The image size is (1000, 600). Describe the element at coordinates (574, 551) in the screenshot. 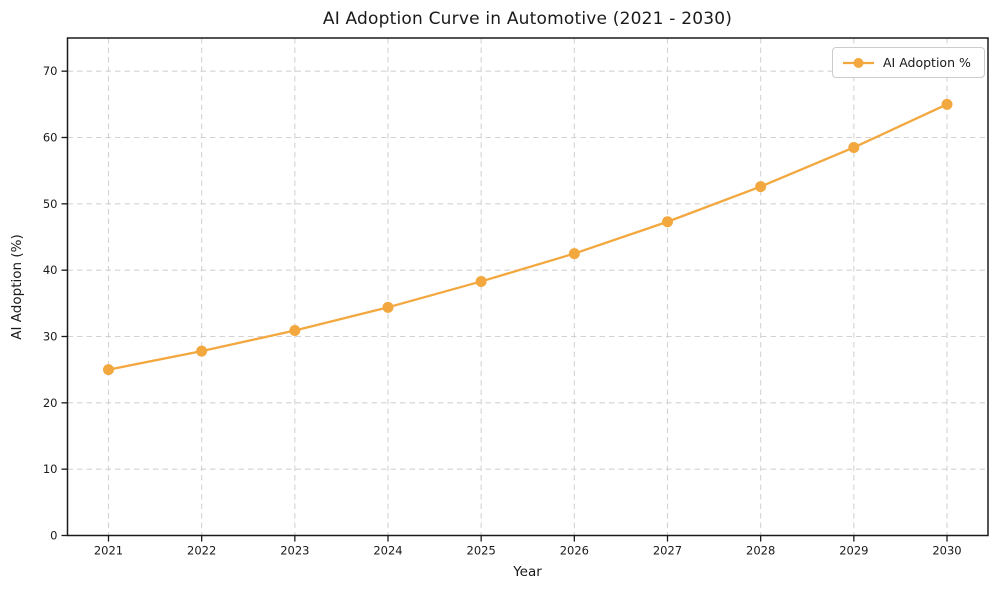

I see `x-tick-label: 2026` at that location.